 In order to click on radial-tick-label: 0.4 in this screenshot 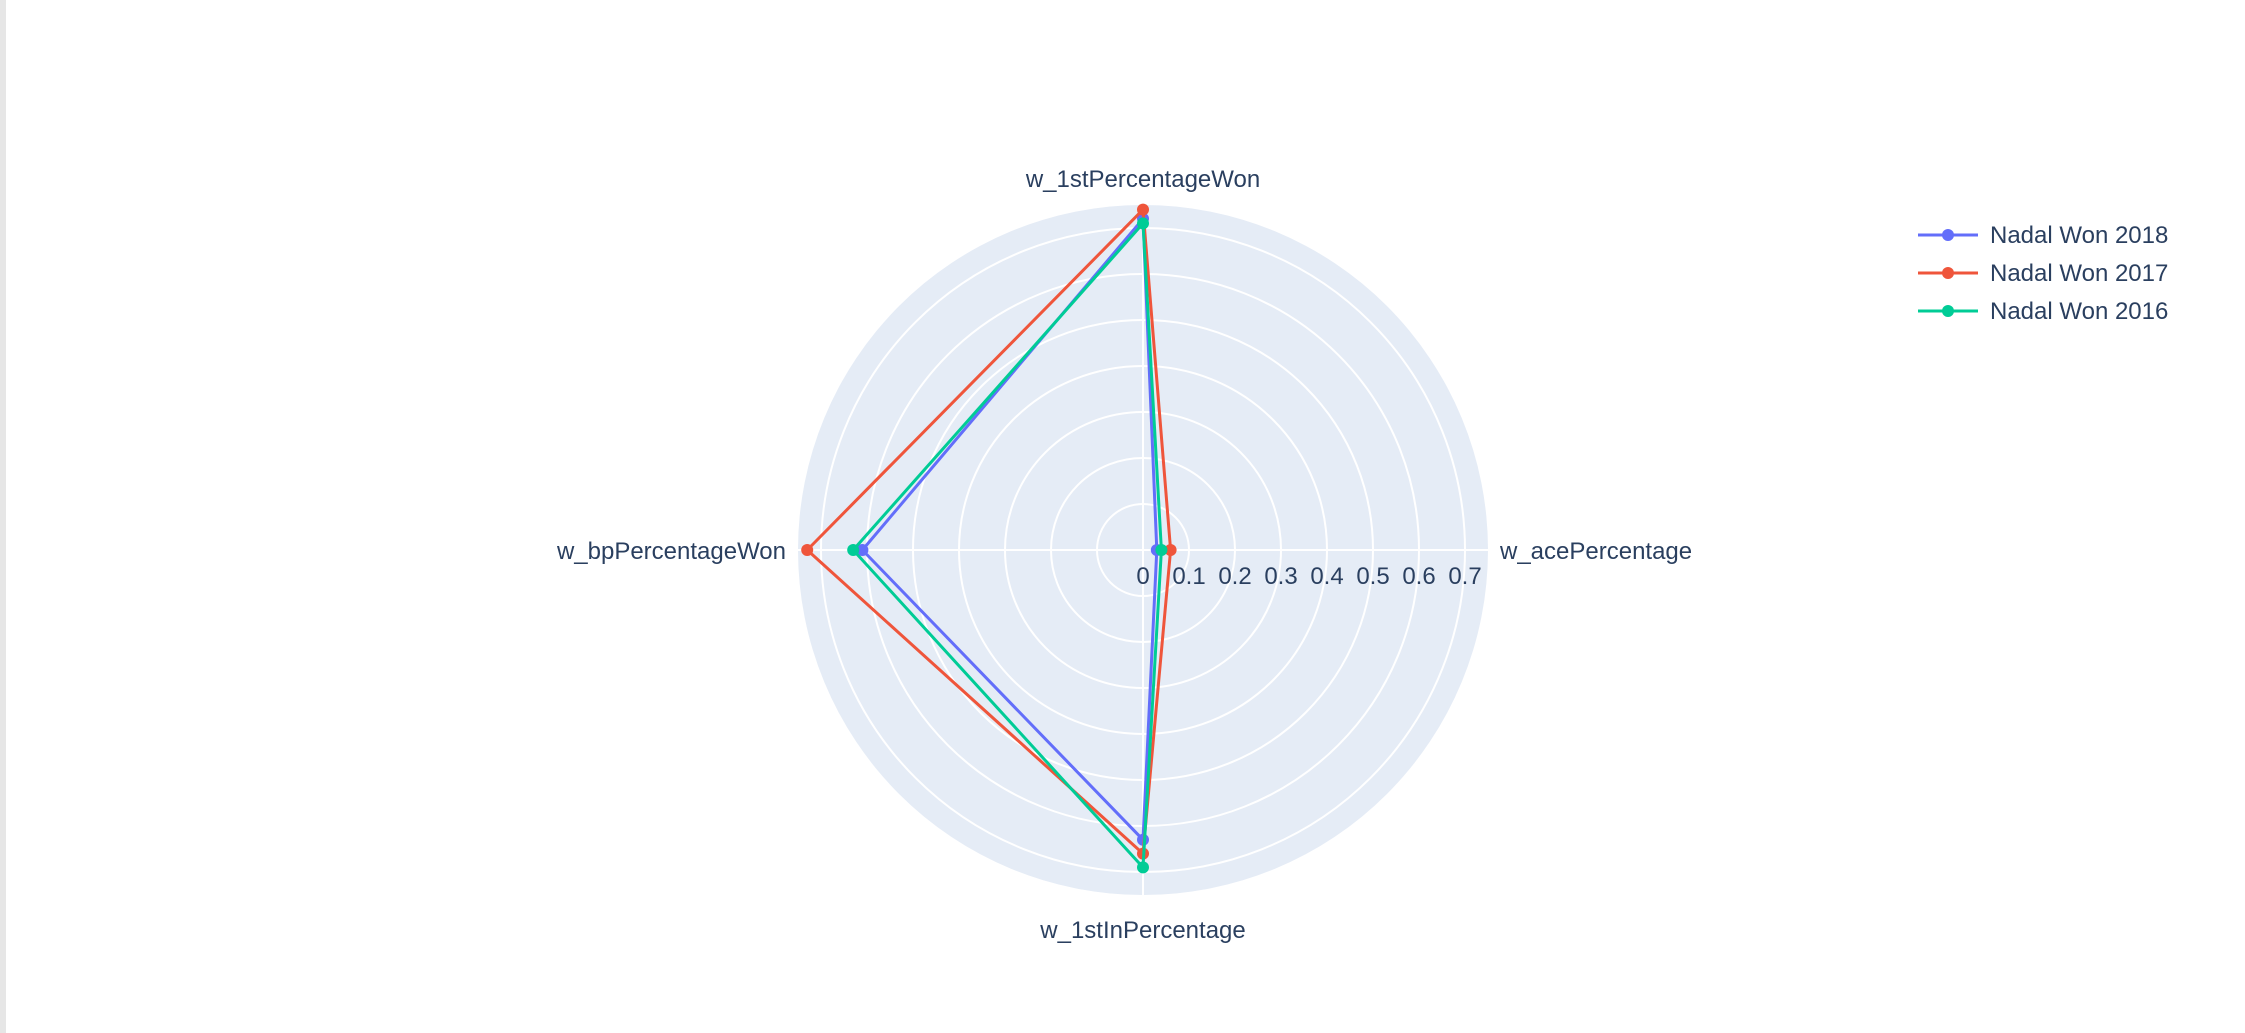, I will do `click(1326, 576)`.